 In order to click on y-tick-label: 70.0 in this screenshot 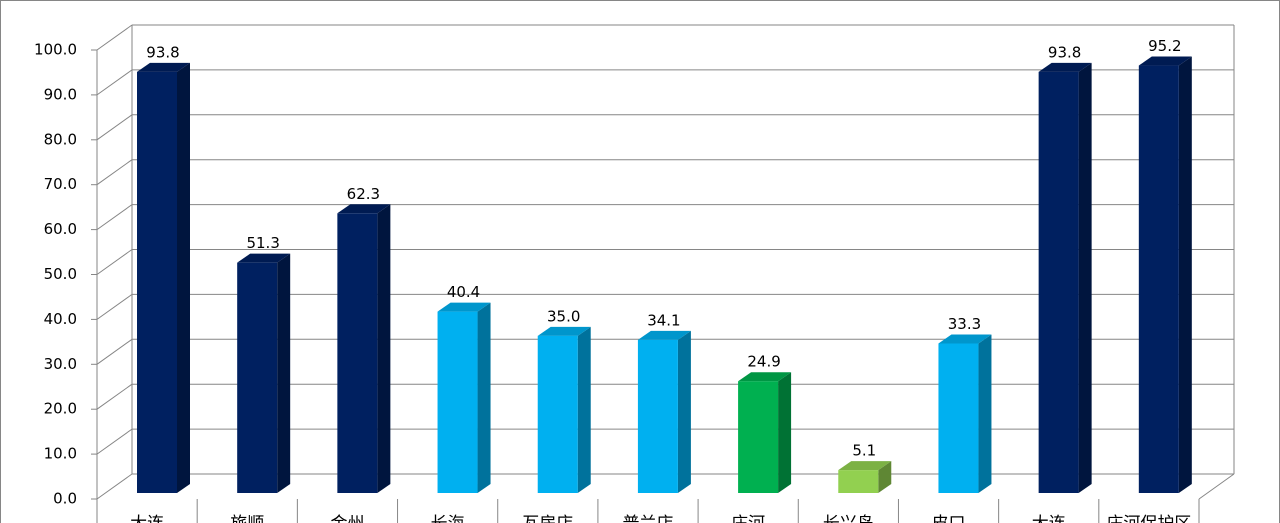, I will do `click(60, 184)`.